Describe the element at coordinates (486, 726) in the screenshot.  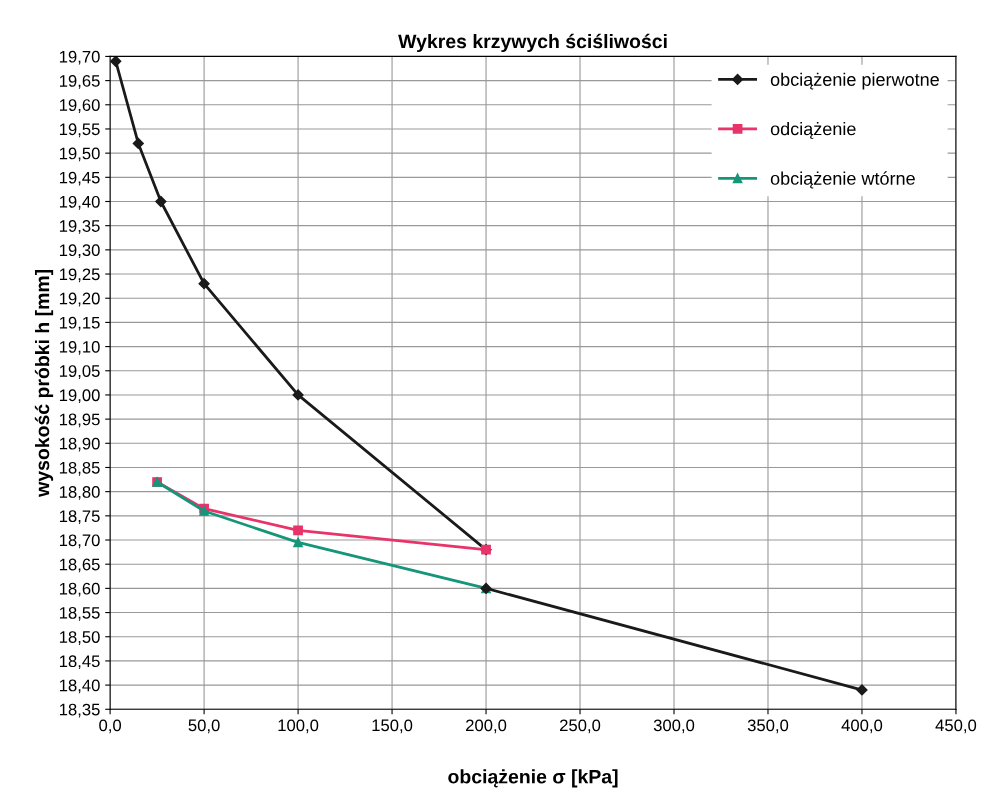
I see `x-tick-label: 200,0` at that location.